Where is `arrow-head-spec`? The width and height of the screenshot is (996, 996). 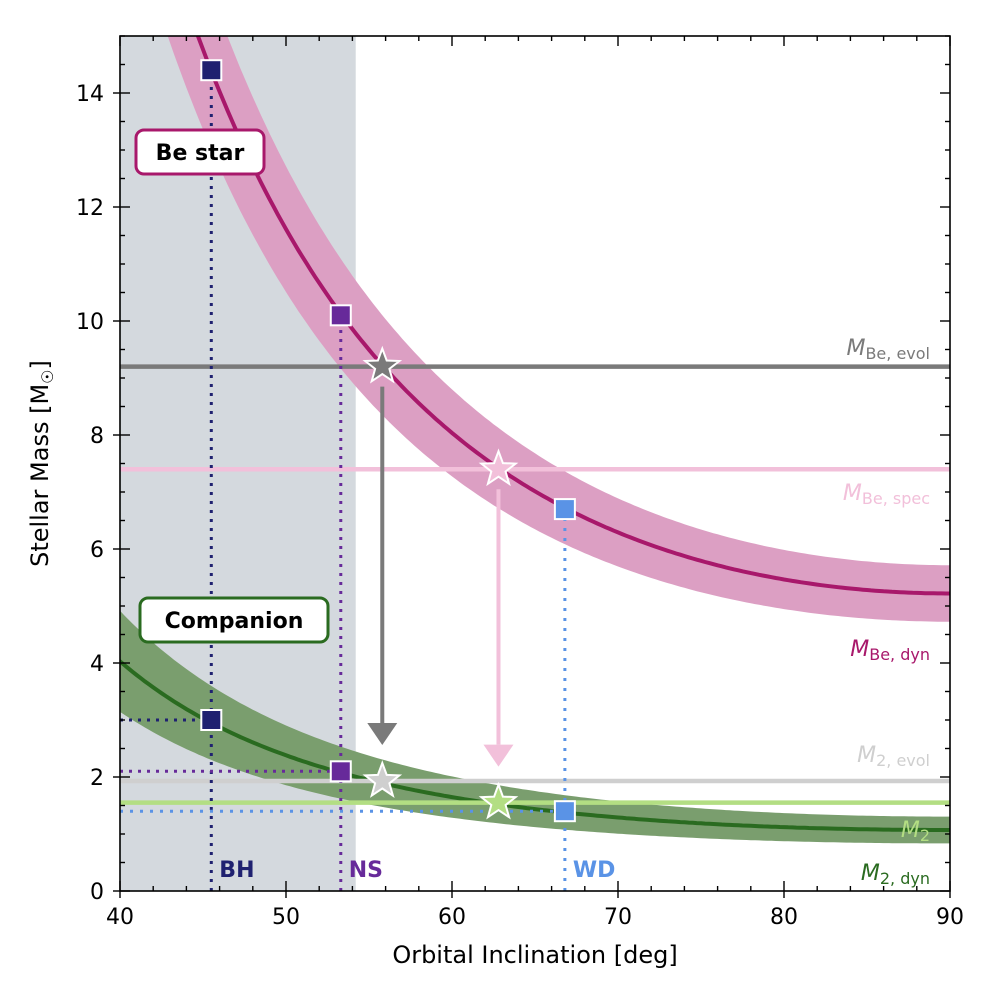 arrow-head-spec is located at coordinates (498, 755).